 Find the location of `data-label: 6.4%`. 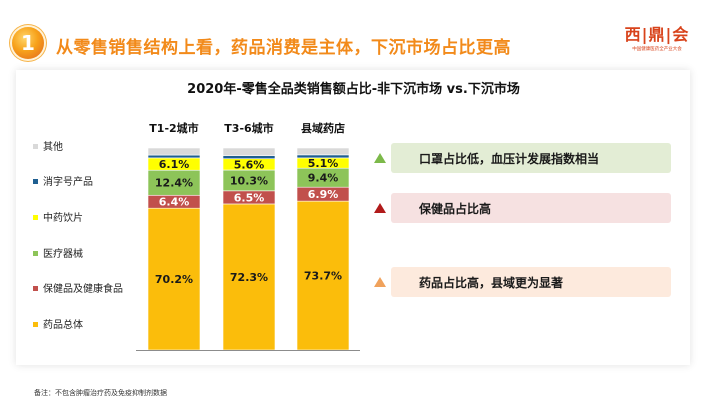

data-label: 6.4% is located at coordinates (174, 202).